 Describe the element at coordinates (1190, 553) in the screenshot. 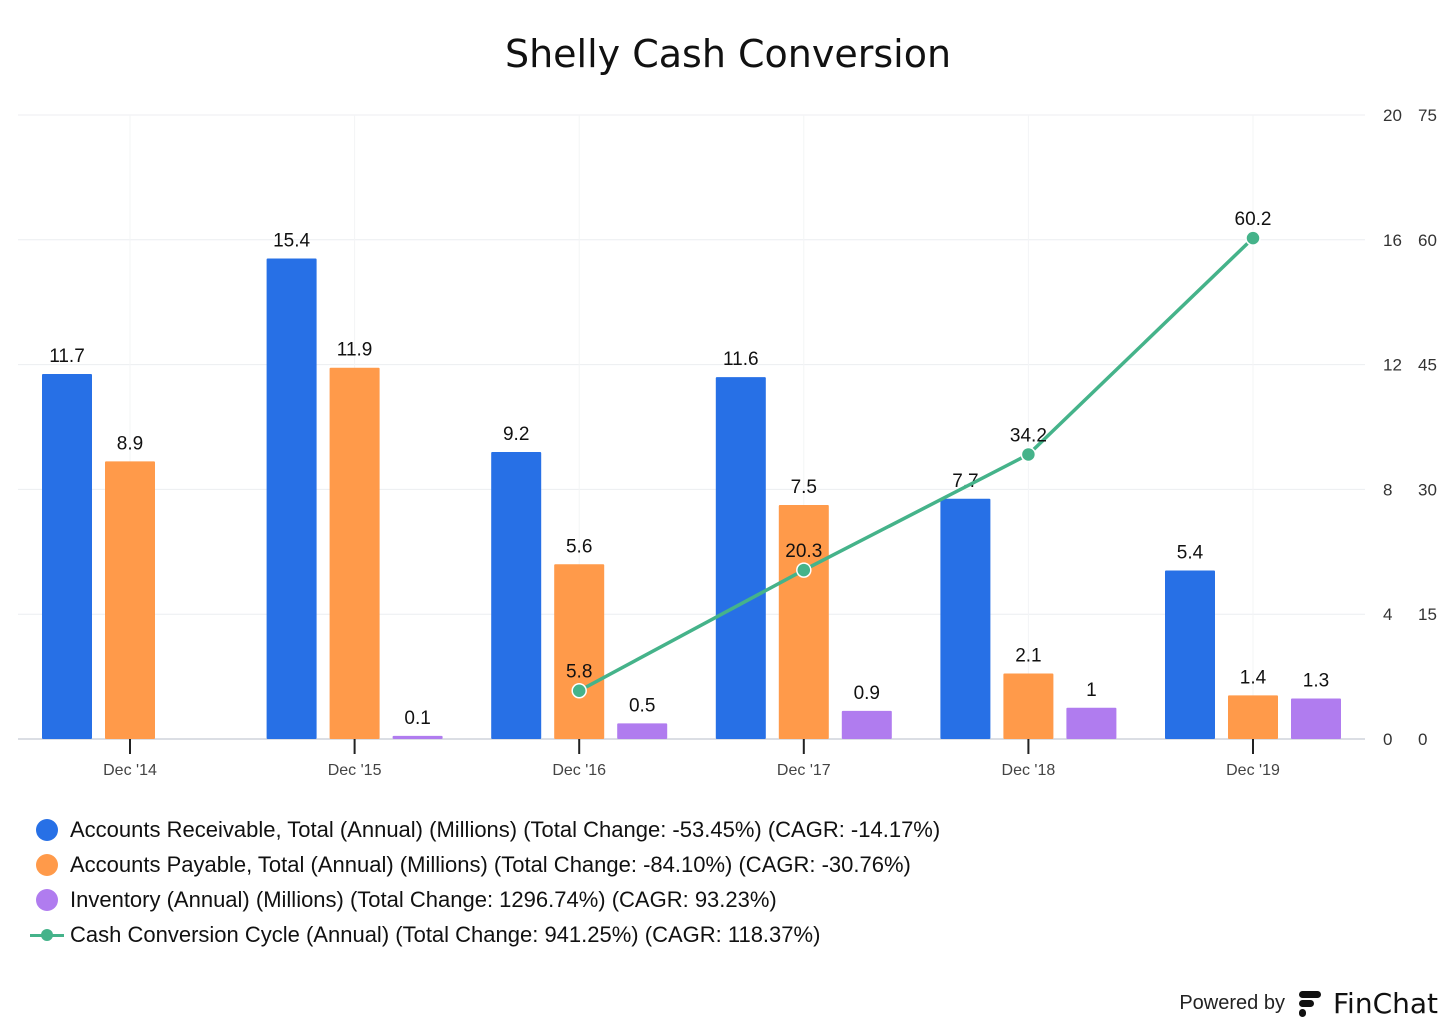

I see `data-label-accounts-receivable-total: 5.4` at that location.